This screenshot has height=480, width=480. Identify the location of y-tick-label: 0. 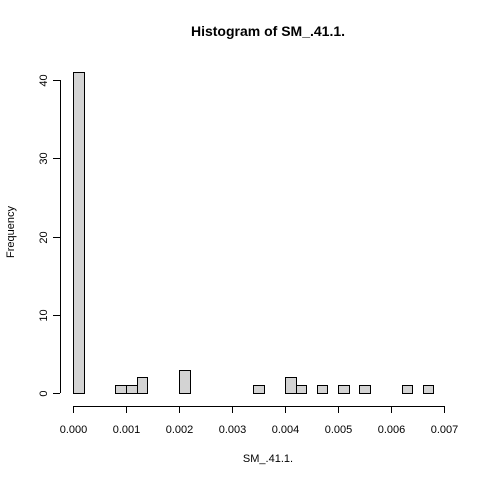
(44, 393).